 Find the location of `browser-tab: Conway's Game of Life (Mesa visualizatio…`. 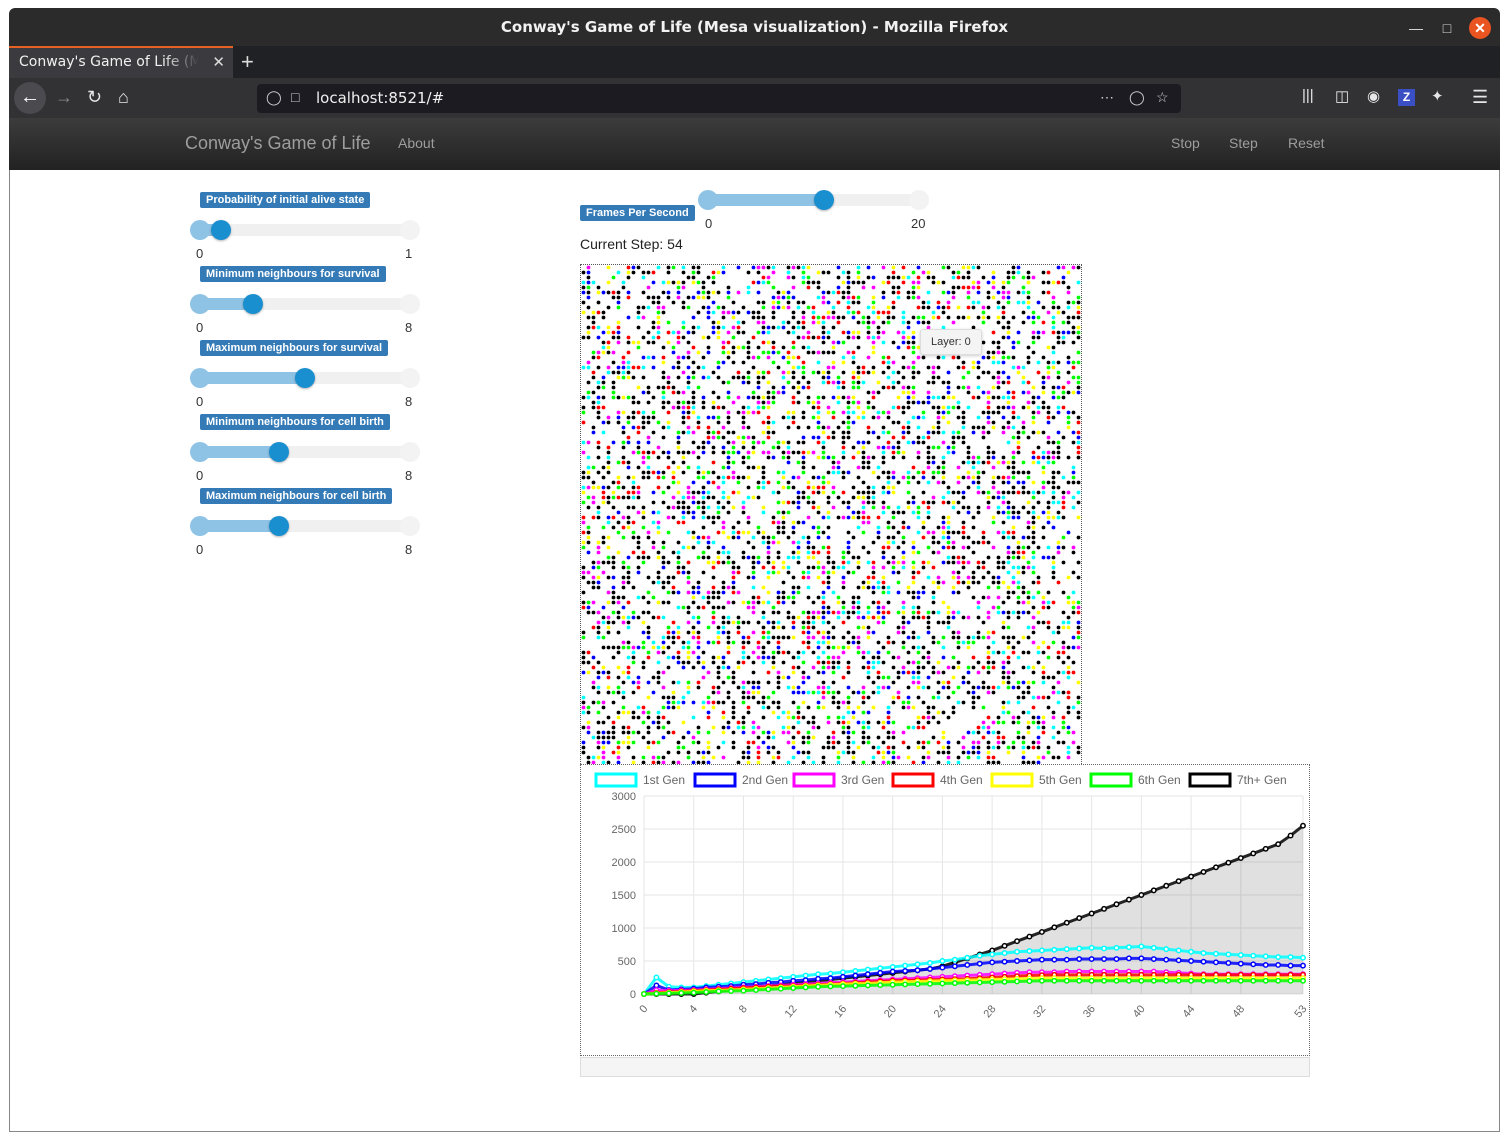

browser-tab: Conway's Game of Life (Mesa visualizatio… is located at coordinates (121, 62).